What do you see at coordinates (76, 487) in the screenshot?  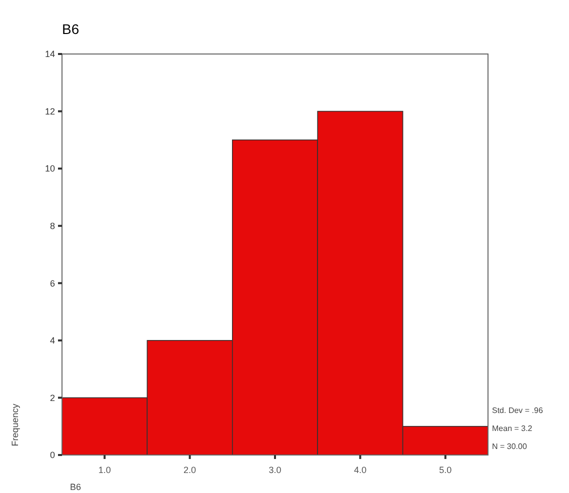 I see `x-axis-title: B6` at bounding box center [76, 487].